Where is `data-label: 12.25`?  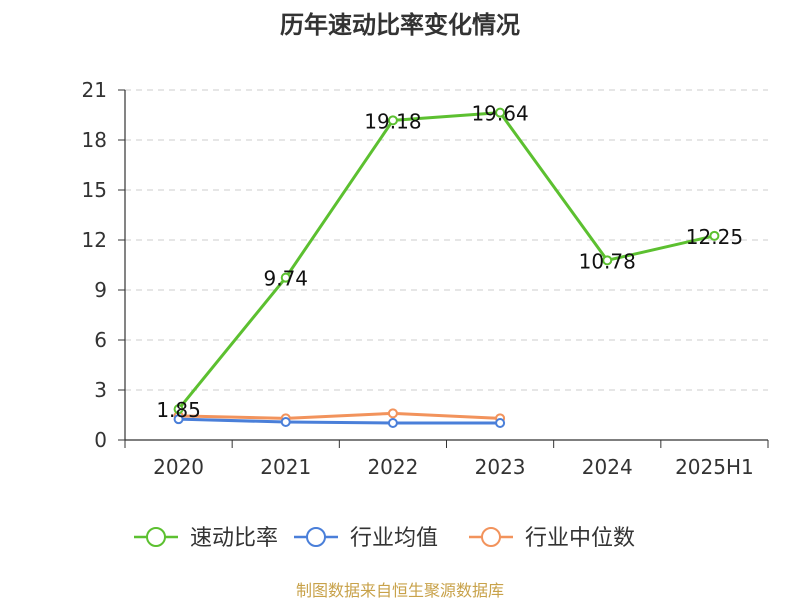 data-label: 12.25 is located at coordinates (714, 237).